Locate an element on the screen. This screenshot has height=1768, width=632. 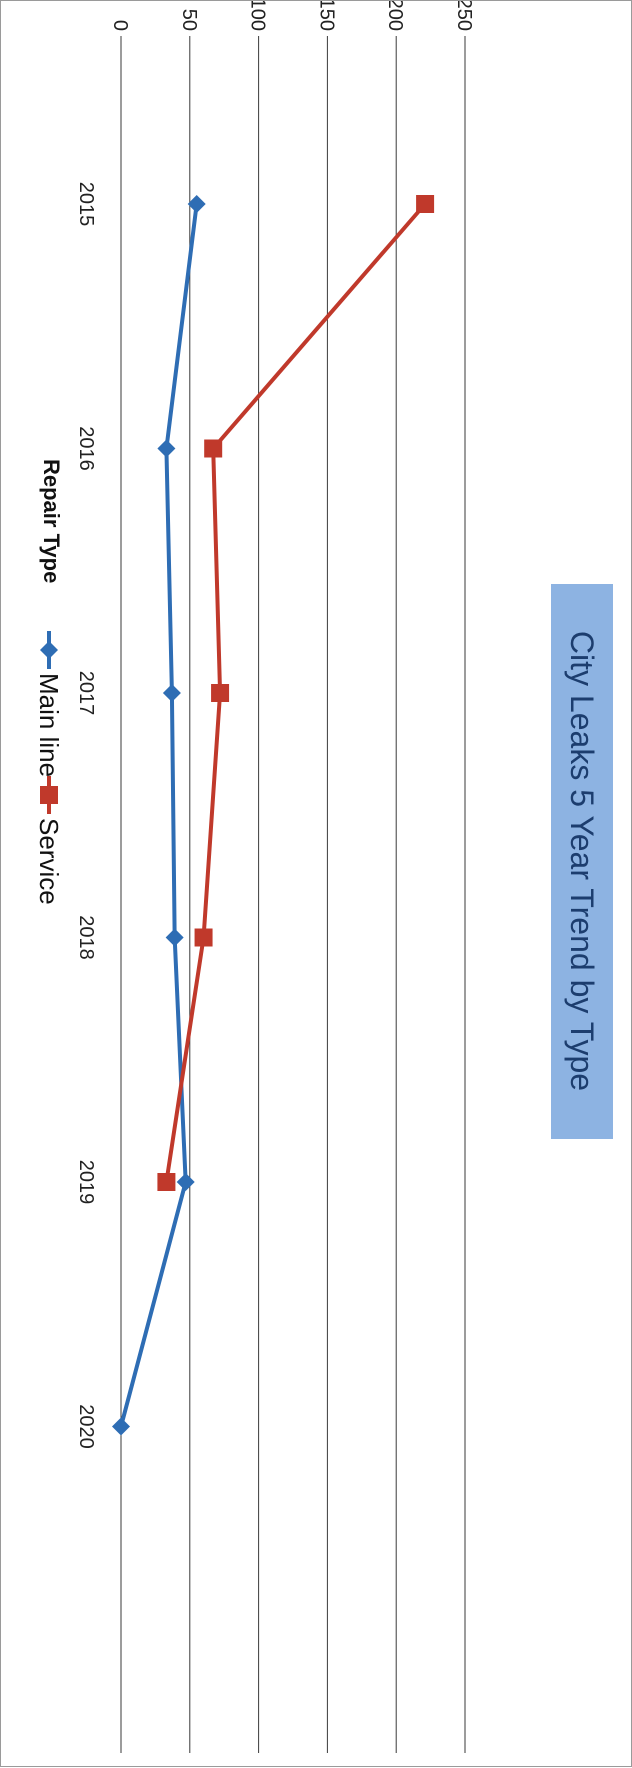
chart-title: City Leaks 5 Year Trend by Type is located at coordinates (582, 861).